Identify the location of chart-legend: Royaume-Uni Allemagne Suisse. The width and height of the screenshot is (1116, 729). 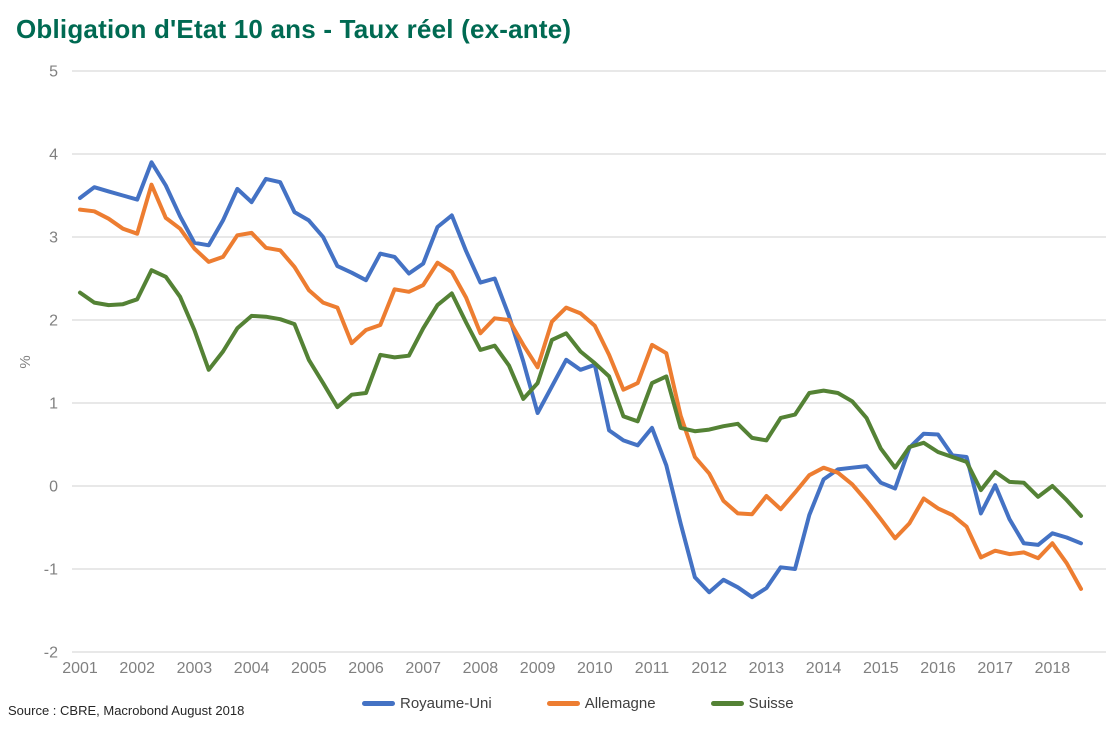
(578, 703).